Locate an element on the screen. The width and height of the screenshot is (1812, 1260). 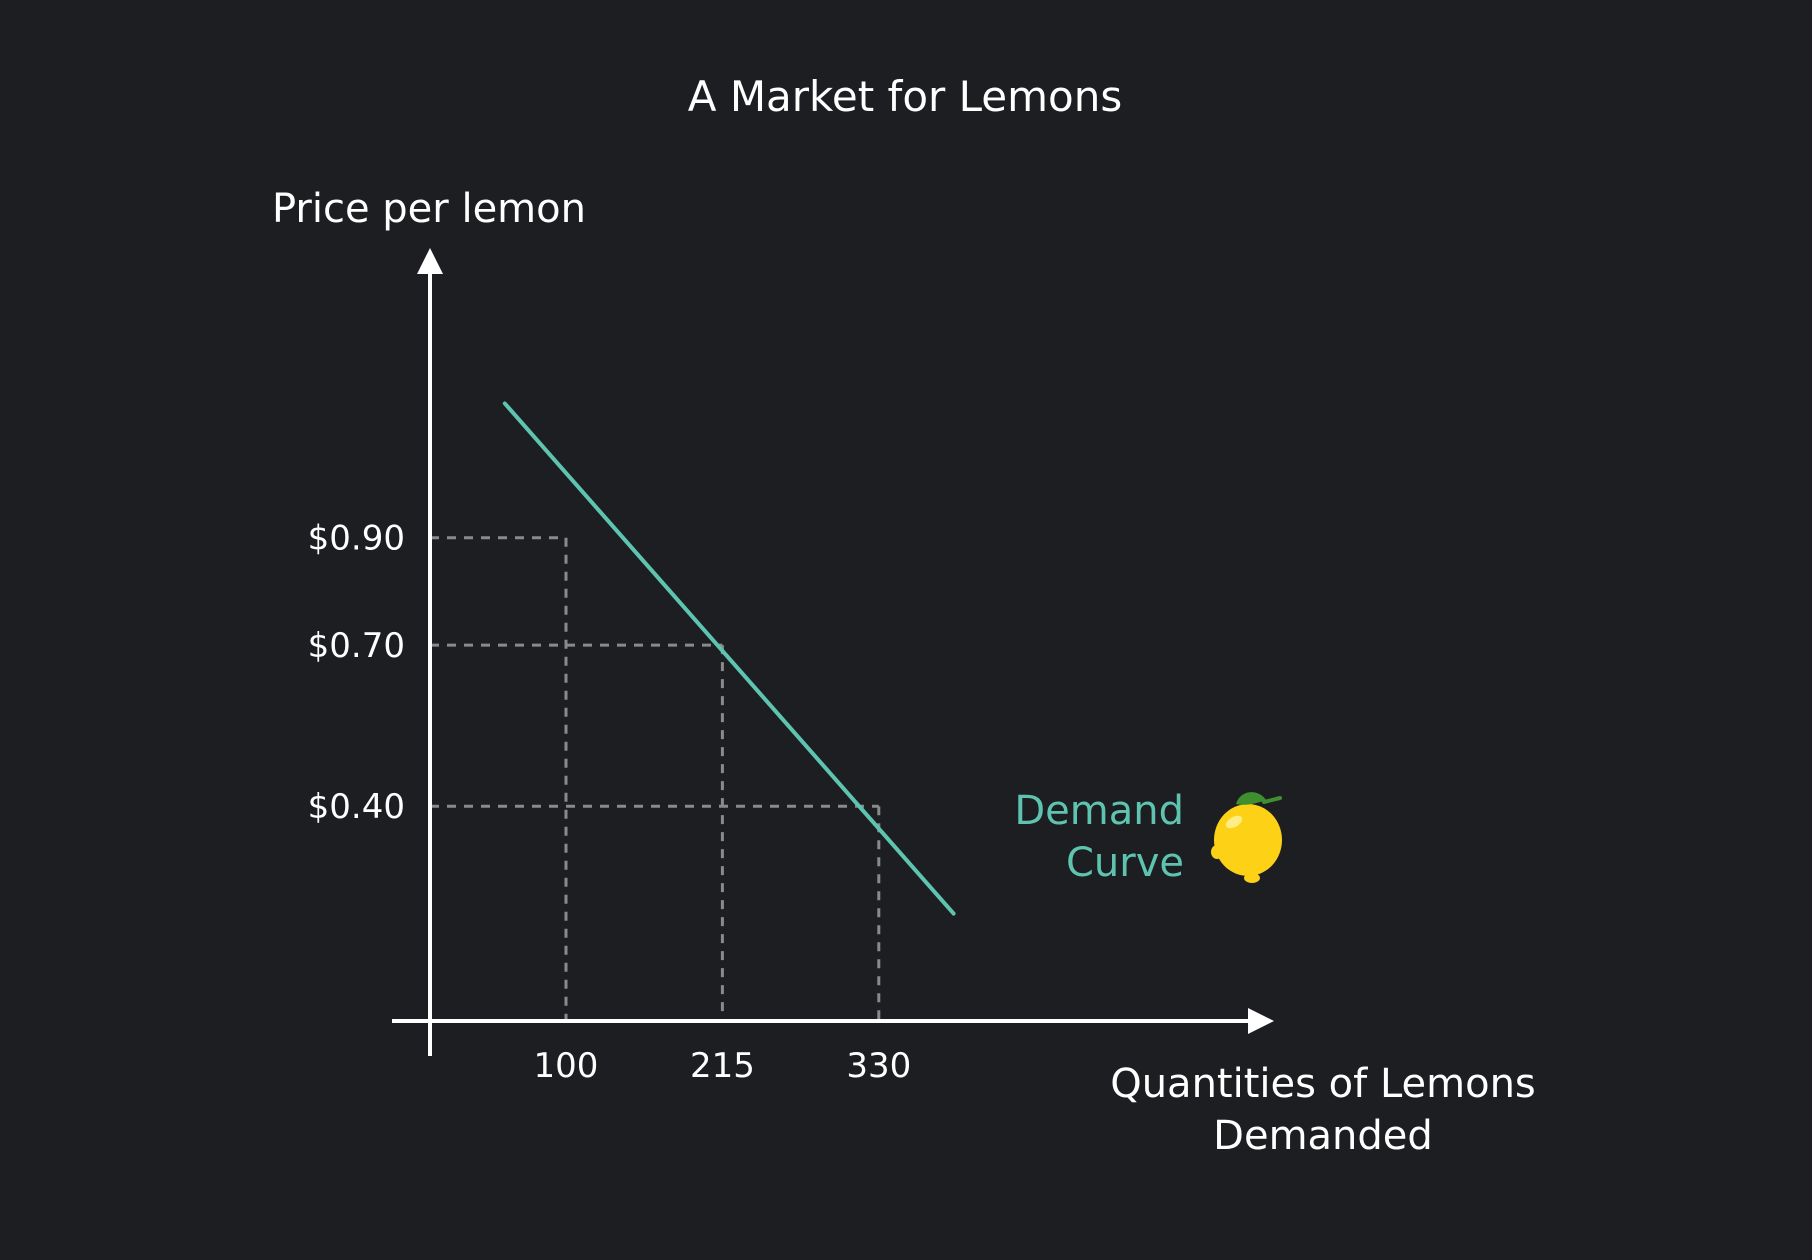
y-axis-label: Price per lemon is located at coordinates (429, 209).